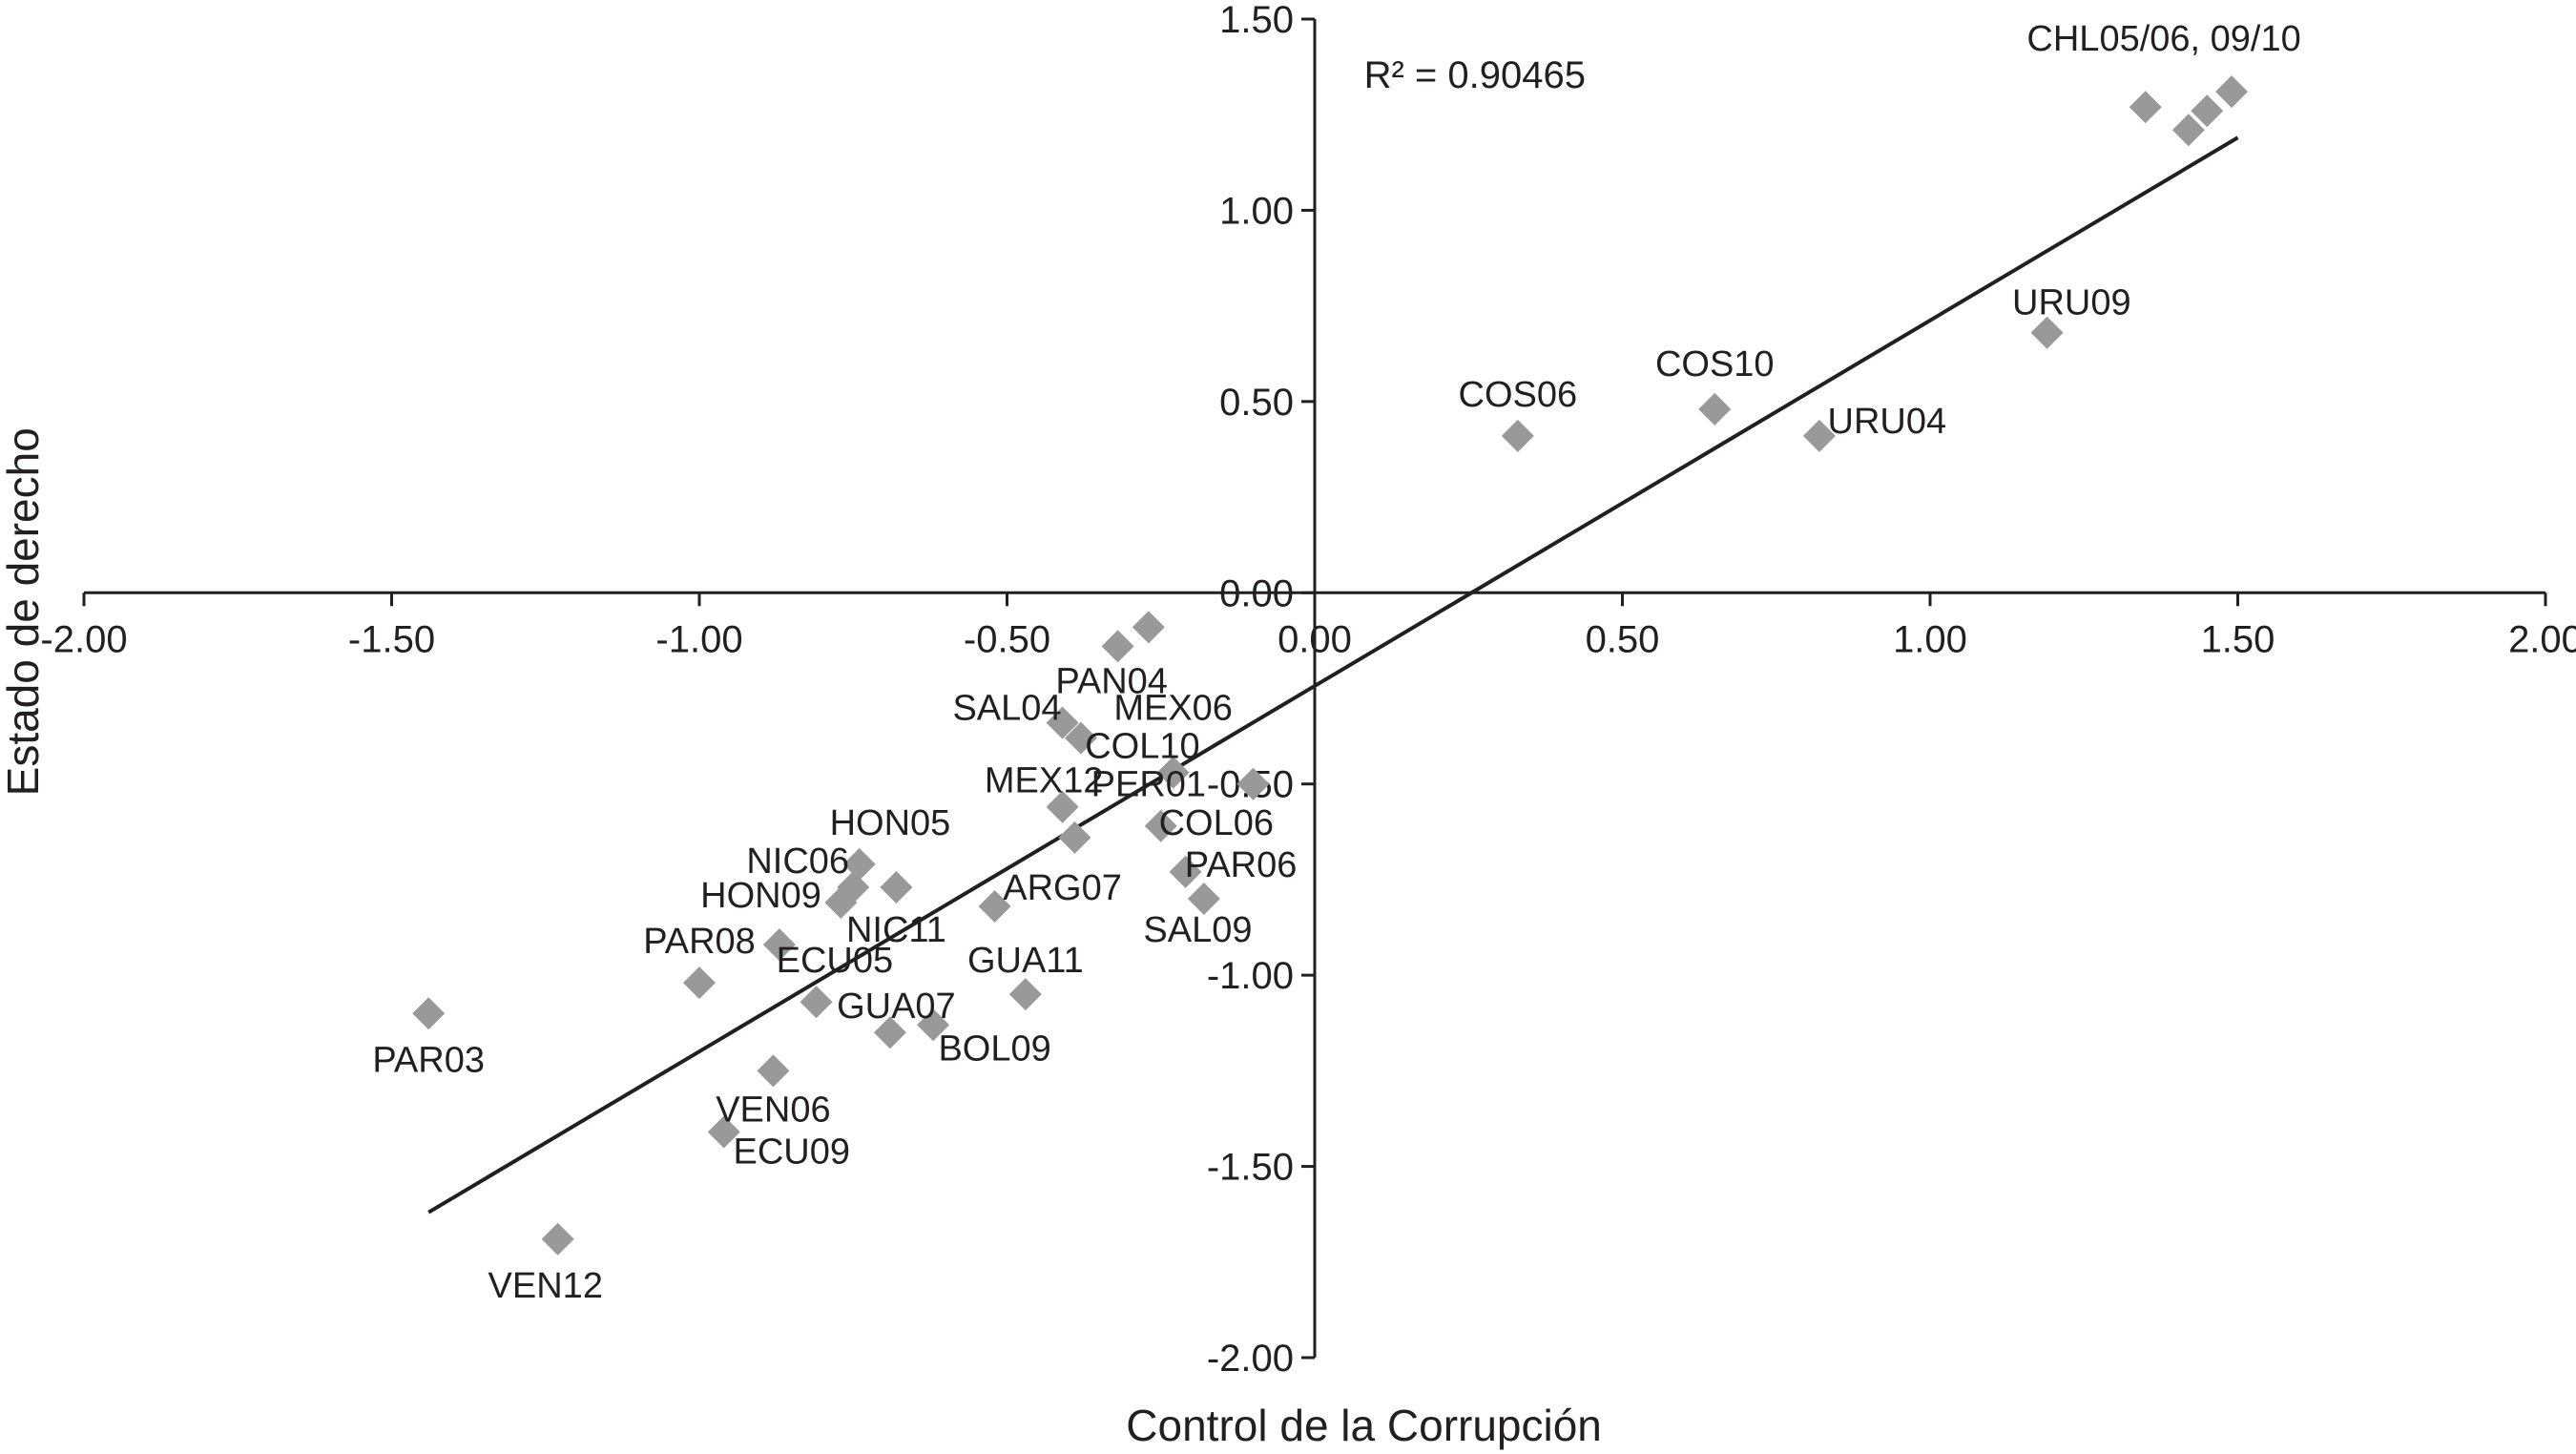 This screenshot has height=1454, width=2576. What do you see at coordinates (797, 861) in the screenshot?
I see `point-label: NIC06` at bounding box center [797, 861].